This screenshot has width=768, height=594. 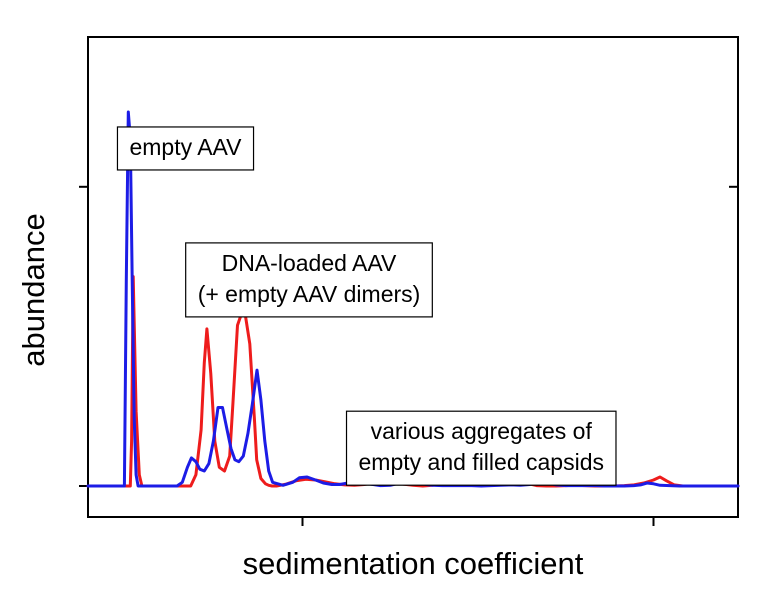 I want to click on annotation-text: DNA-loaded AAV, so click(x=309, y=263).